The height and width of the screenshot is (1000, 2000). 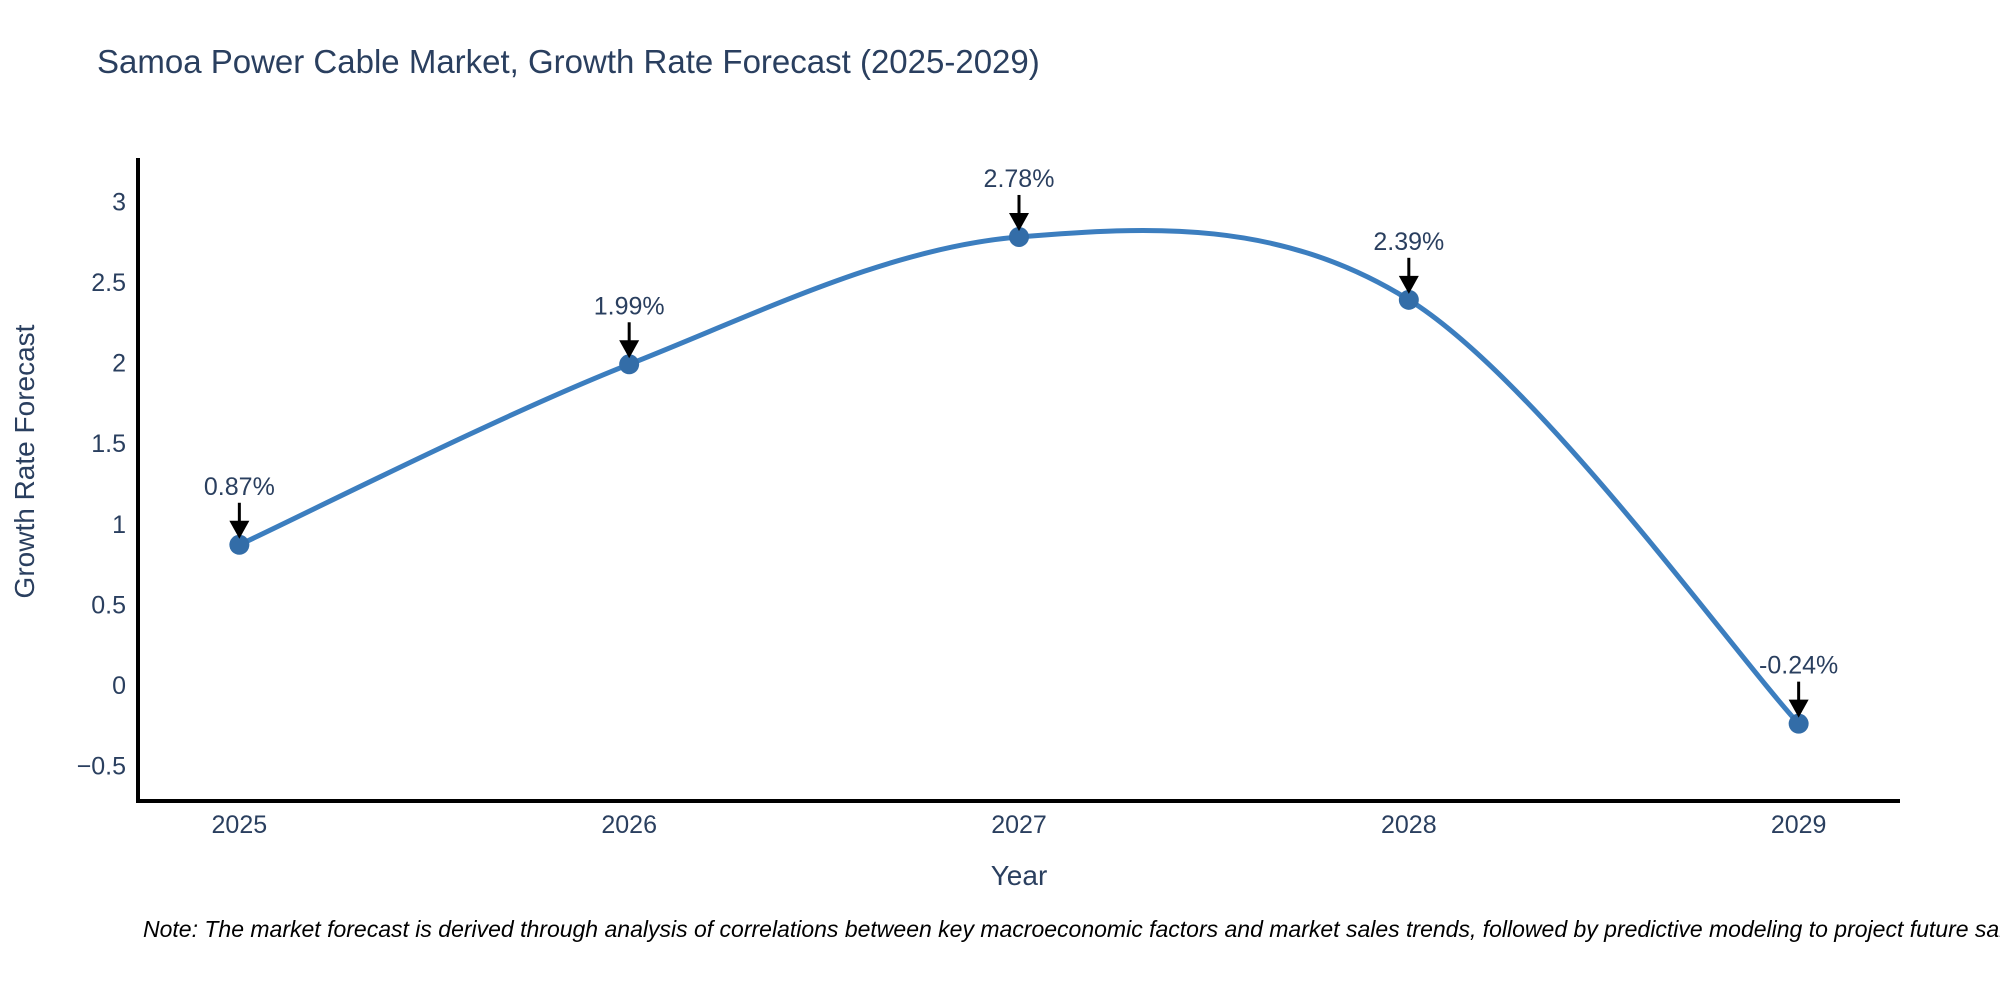 What do you see at coordinates (1798, 666) in the screenshot?
I see `point-annotation-label: -0.24%` at bounding box center [1798, 666].